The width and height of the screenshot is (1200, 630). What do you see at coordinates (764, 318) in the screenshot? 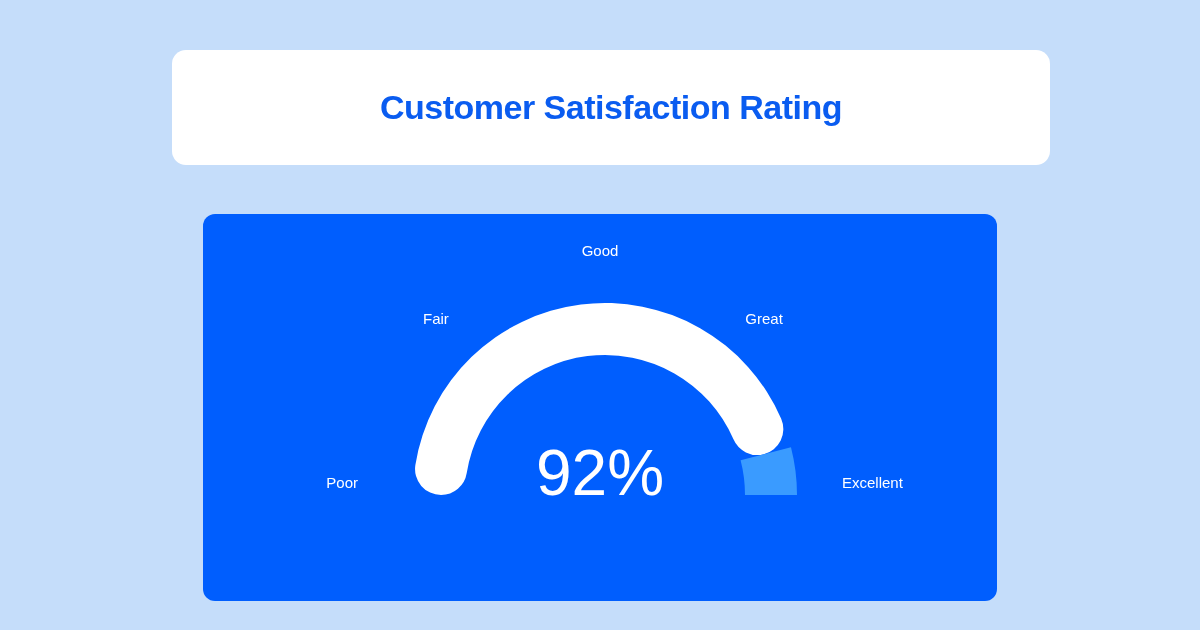
I see `text: Great` at bounding box center [764, 318].